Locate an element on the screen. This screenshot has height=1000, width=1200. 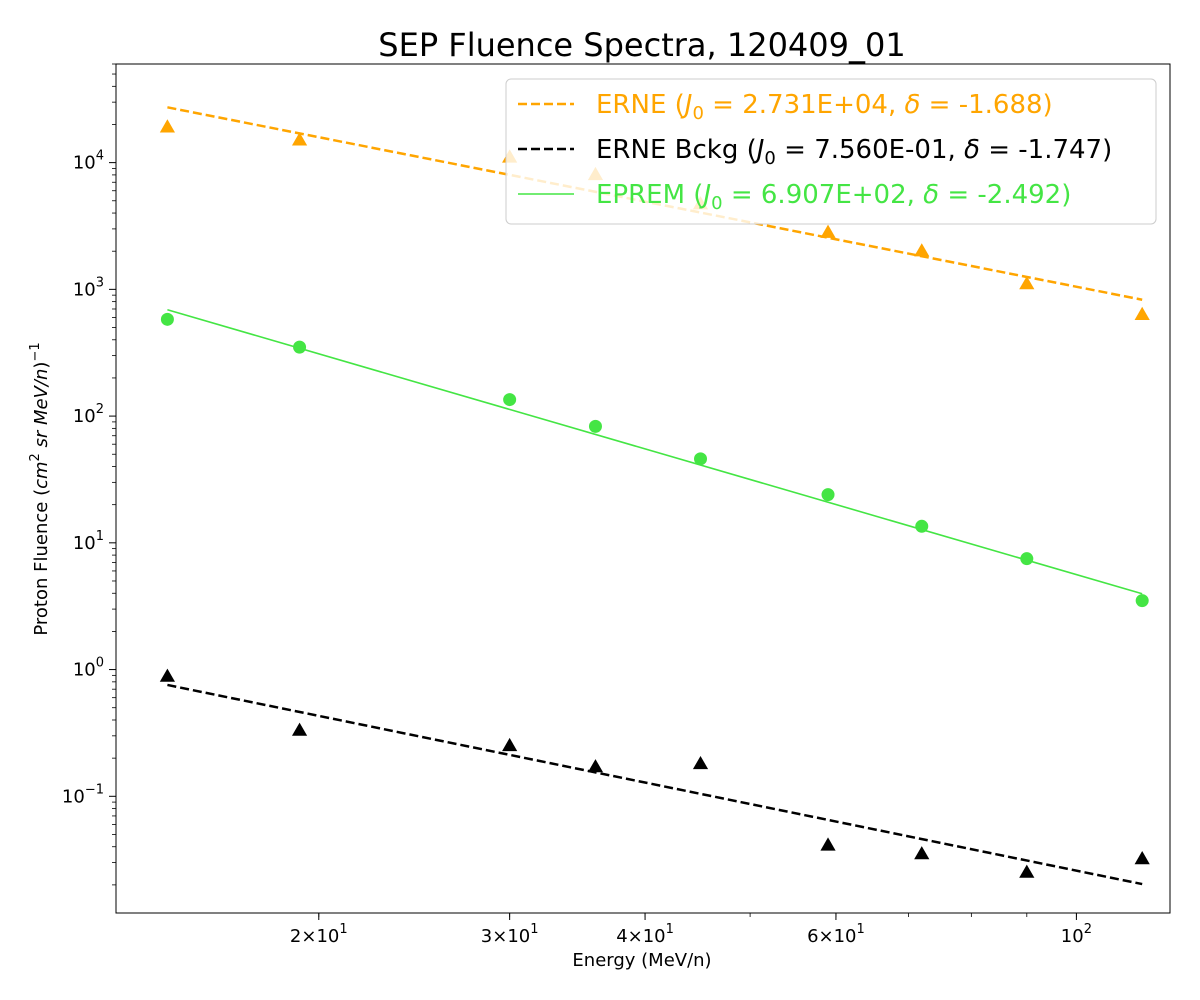
legend-eprem-label: EPREM (J0 = 6.907E+02, δ = -2.492) is located at coordinates (833, 197).